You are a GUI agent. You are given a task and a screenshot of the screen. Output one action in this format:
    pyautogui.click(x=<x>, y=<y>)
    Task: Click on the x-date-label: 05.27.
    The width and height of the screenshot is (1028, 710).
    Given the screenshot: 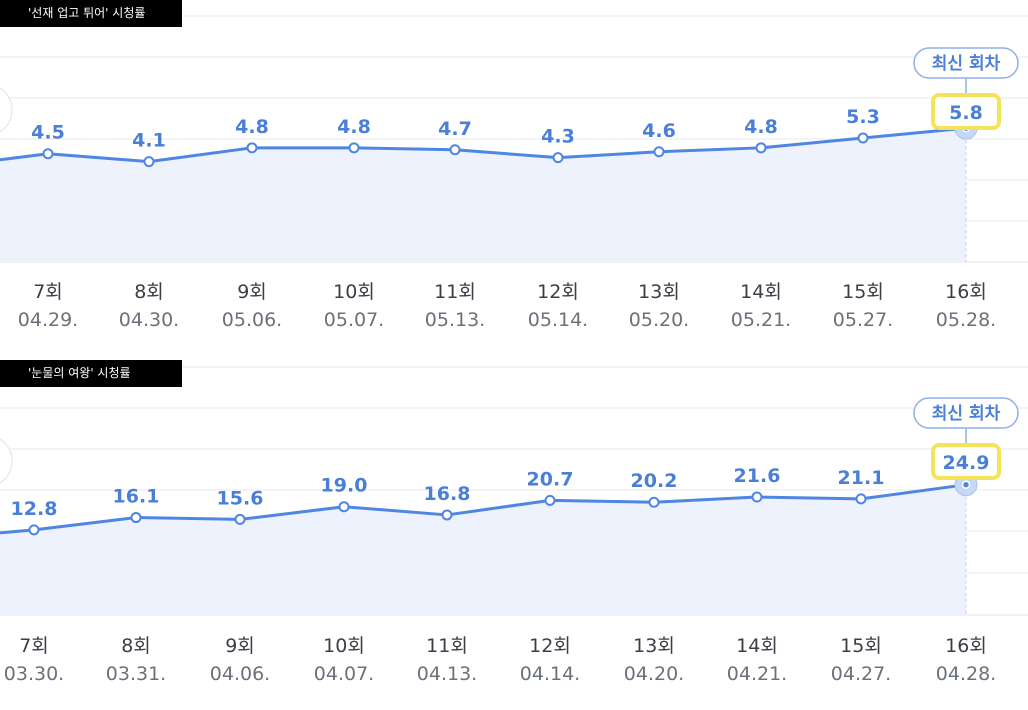 What is the action you would take?
    pyautogui.click(x=863, y=320)
    